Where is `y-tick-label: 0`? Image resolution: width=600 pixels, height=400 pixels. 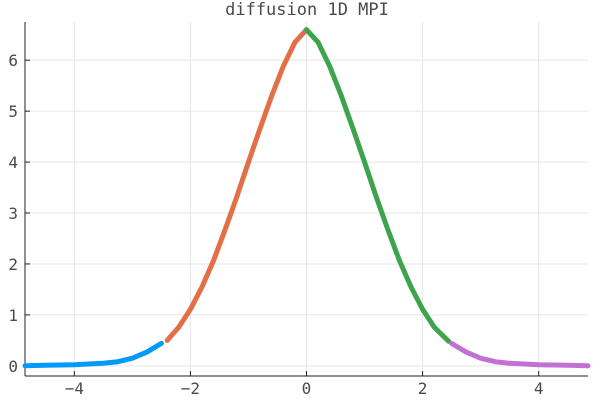 y-tick-label: 0 is located at coordinates (13, 366).